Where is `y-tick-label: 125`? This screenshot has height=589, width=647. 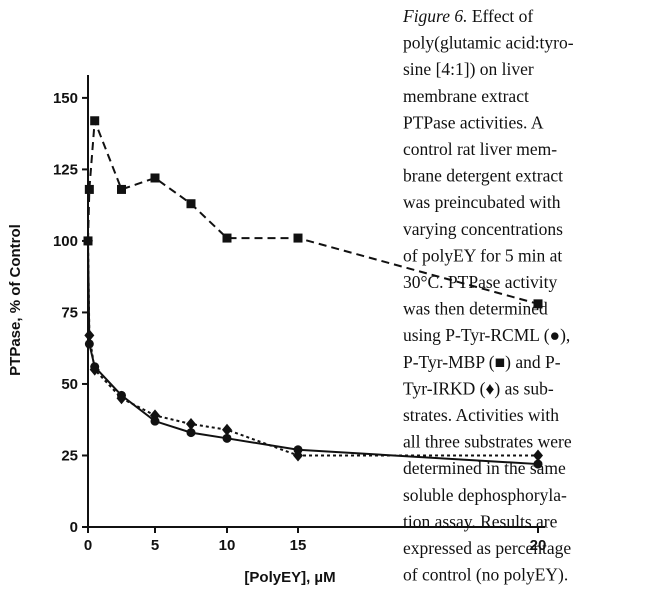 y-tick-label: 125 is located at coordinates (65, 169).